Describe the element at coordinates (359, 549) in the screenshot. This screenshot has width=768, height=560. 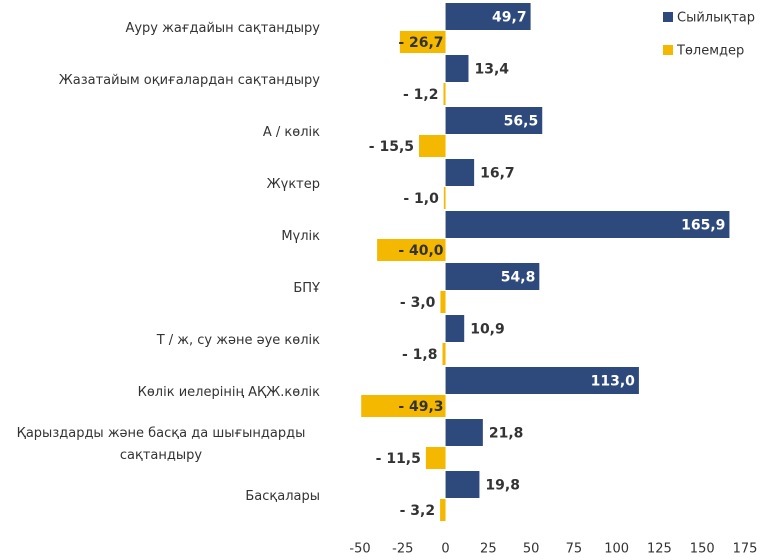
I see `x-tick-label: -50` at that location.